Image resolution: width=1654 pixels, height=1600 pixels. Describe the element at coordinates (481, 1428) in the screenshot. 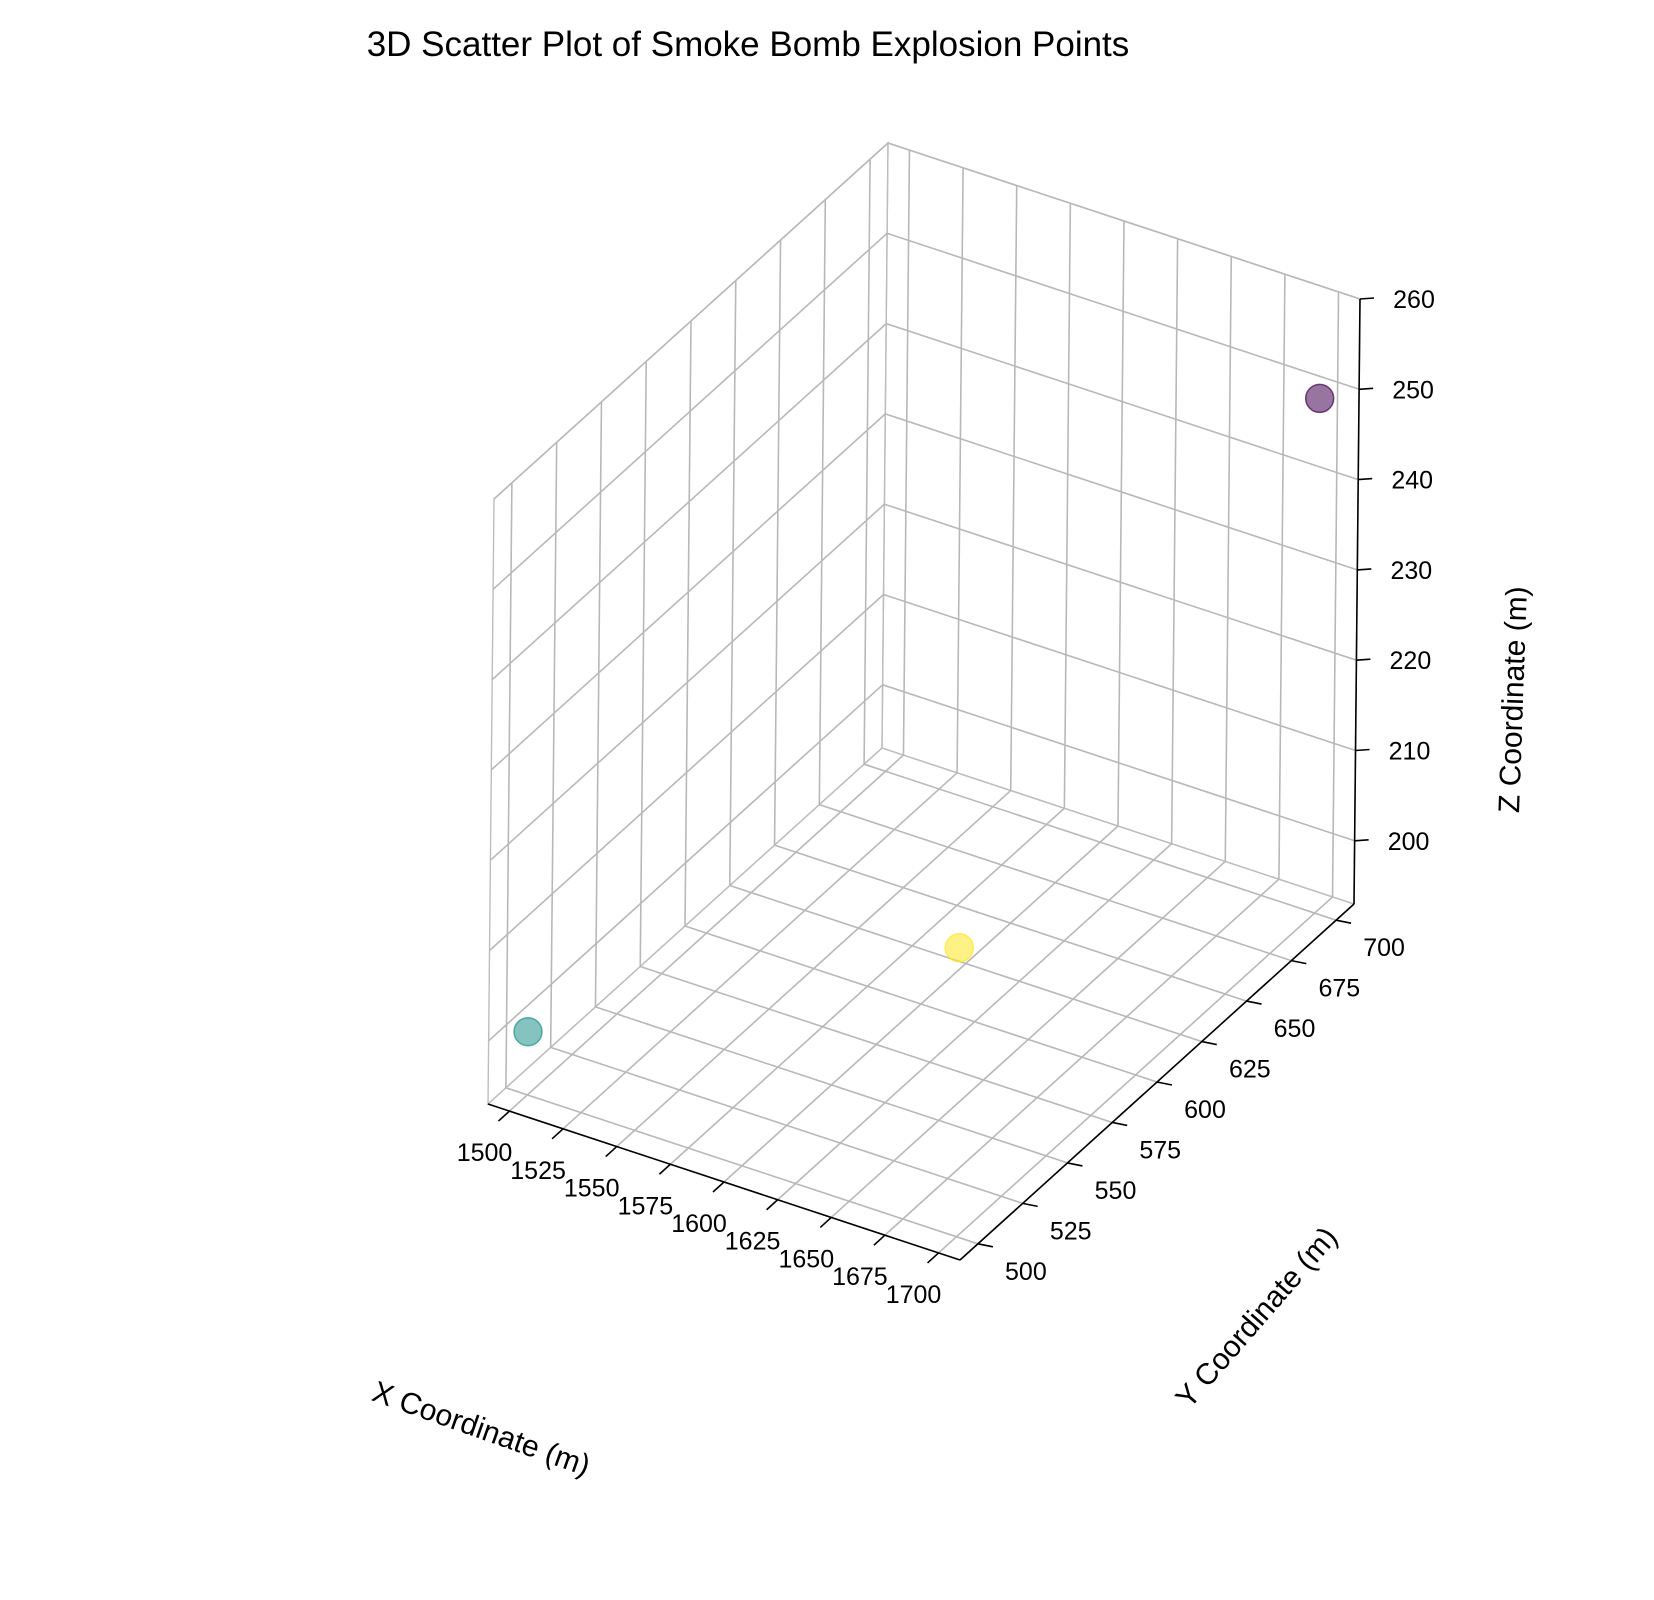

I see `x-axis-label: X Coordinate (m)` at that location.